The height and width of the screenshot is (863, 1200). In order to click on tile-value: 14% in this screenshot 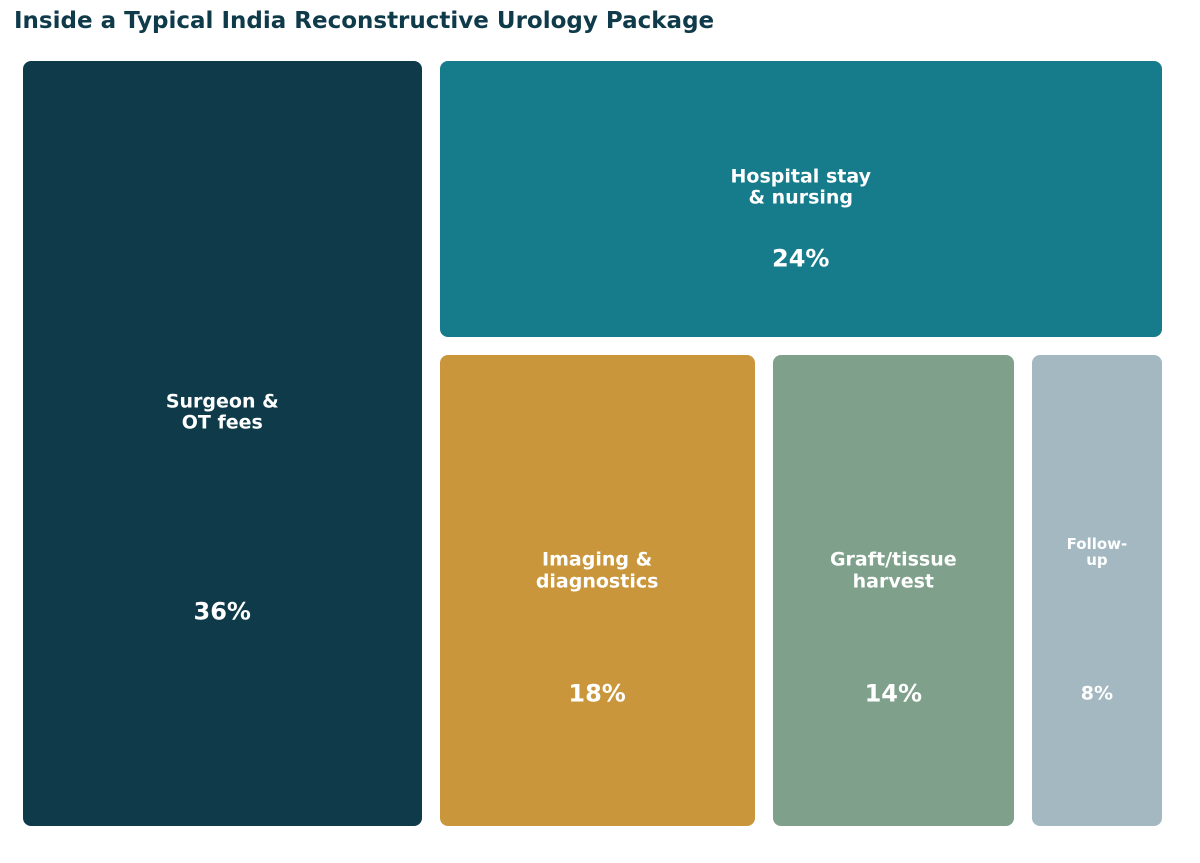, I will do `click(893, 693)`.